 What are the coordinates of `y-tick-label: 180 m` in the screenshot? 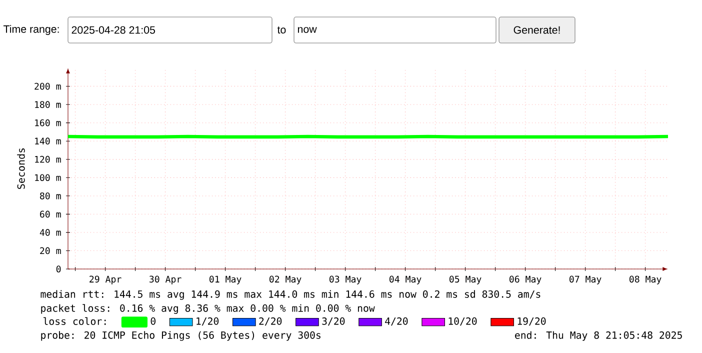 It's located at (48, 104).